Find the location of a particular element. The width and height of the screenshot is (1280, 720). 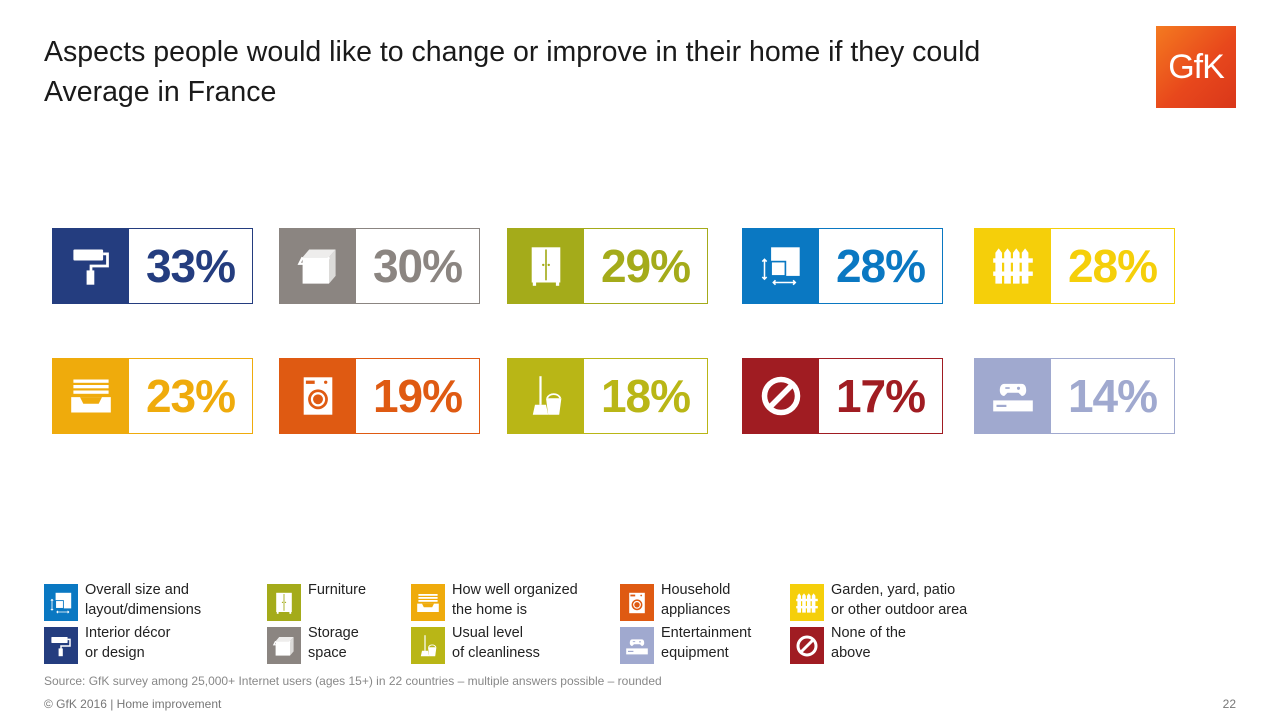

value-label: 33% is located at coordinates (190, 266).